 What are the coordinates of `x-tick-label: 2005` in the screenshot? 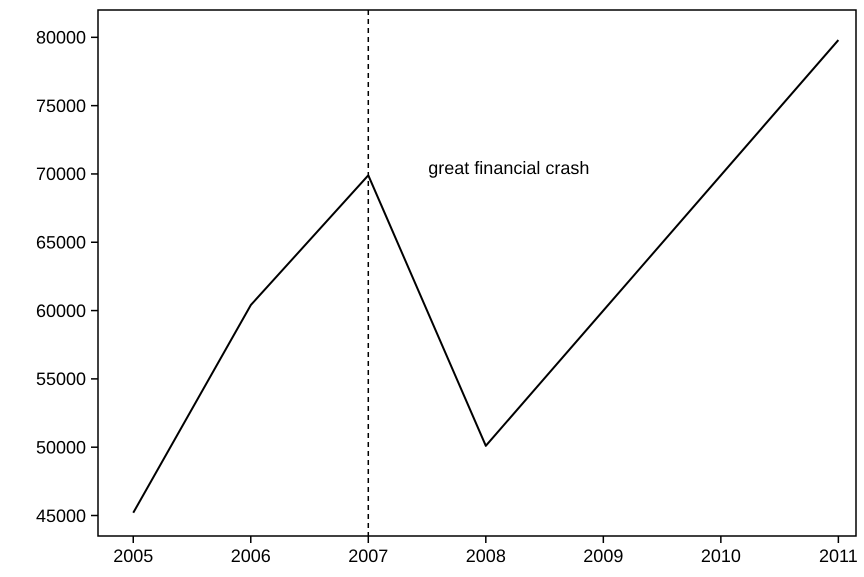 It's located at (133, 556).